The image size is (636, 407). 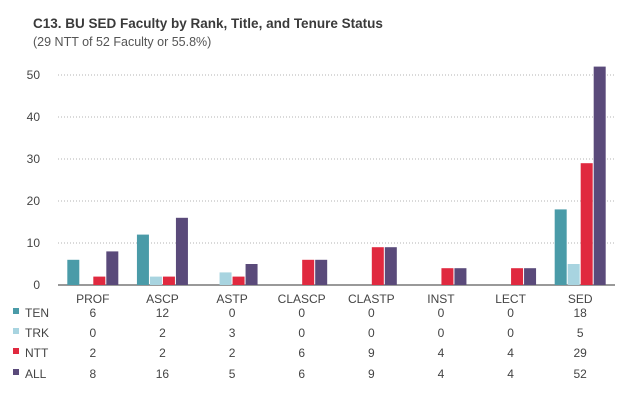 I want to click on y-tick-label: 50, so click(x=34, y=75).